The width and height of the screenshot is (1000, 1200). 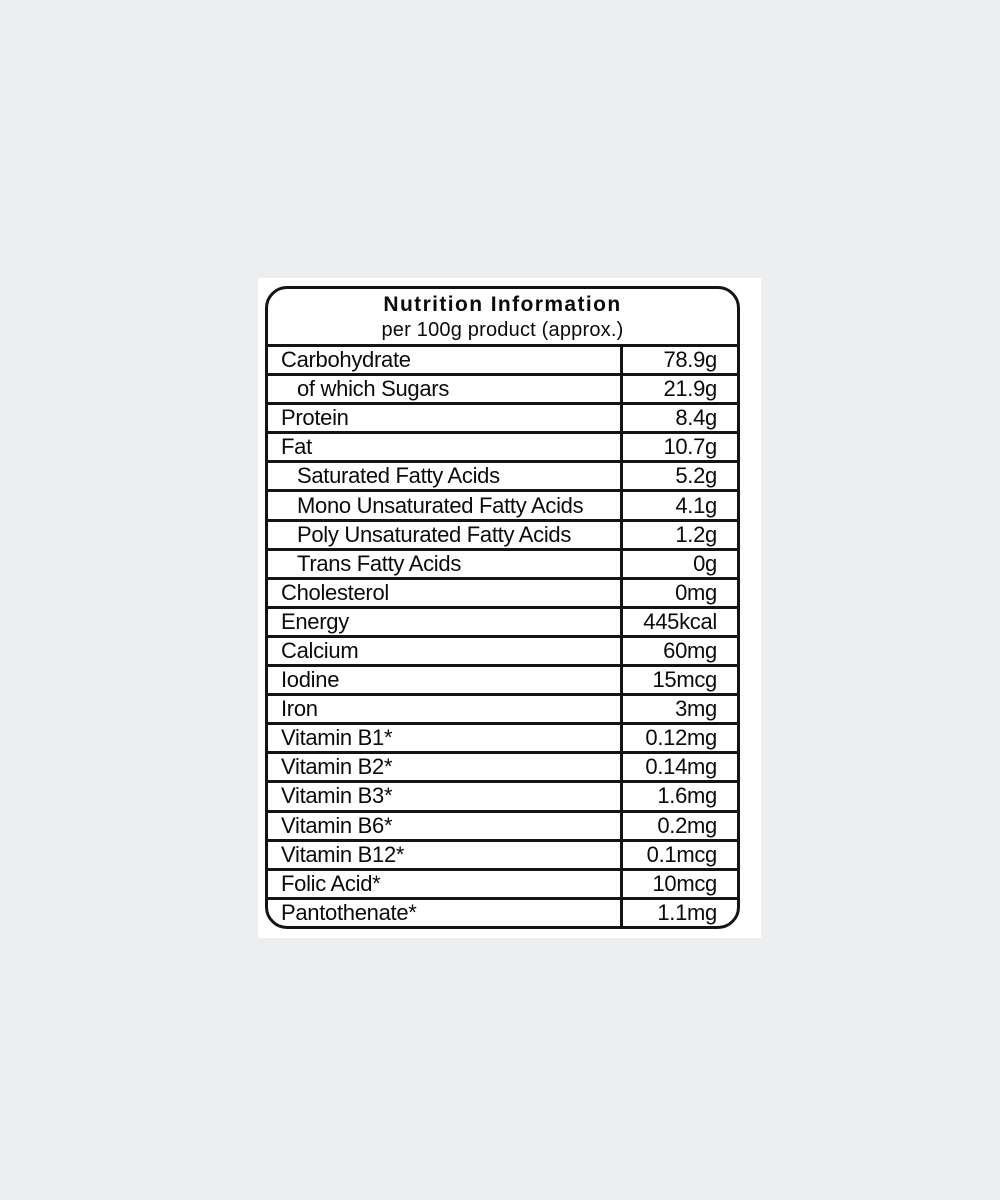 What do you see at coordinates (337, 796) in the screenshot?
I see `nutrient-name: Vitamin B3*` at bounding box center [337, 796].